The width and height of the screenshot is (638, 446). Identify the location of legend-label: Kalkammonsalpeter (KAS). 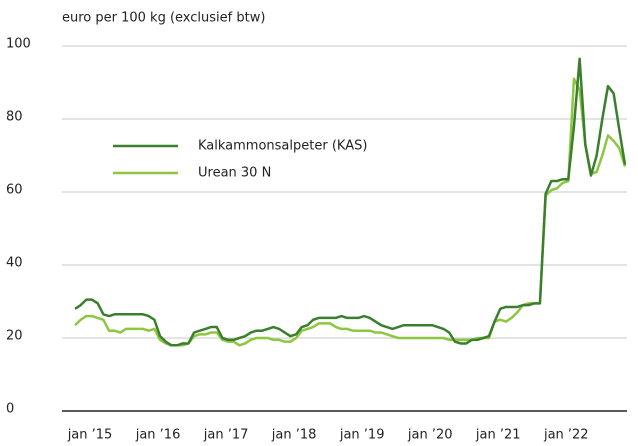
(282, 146).